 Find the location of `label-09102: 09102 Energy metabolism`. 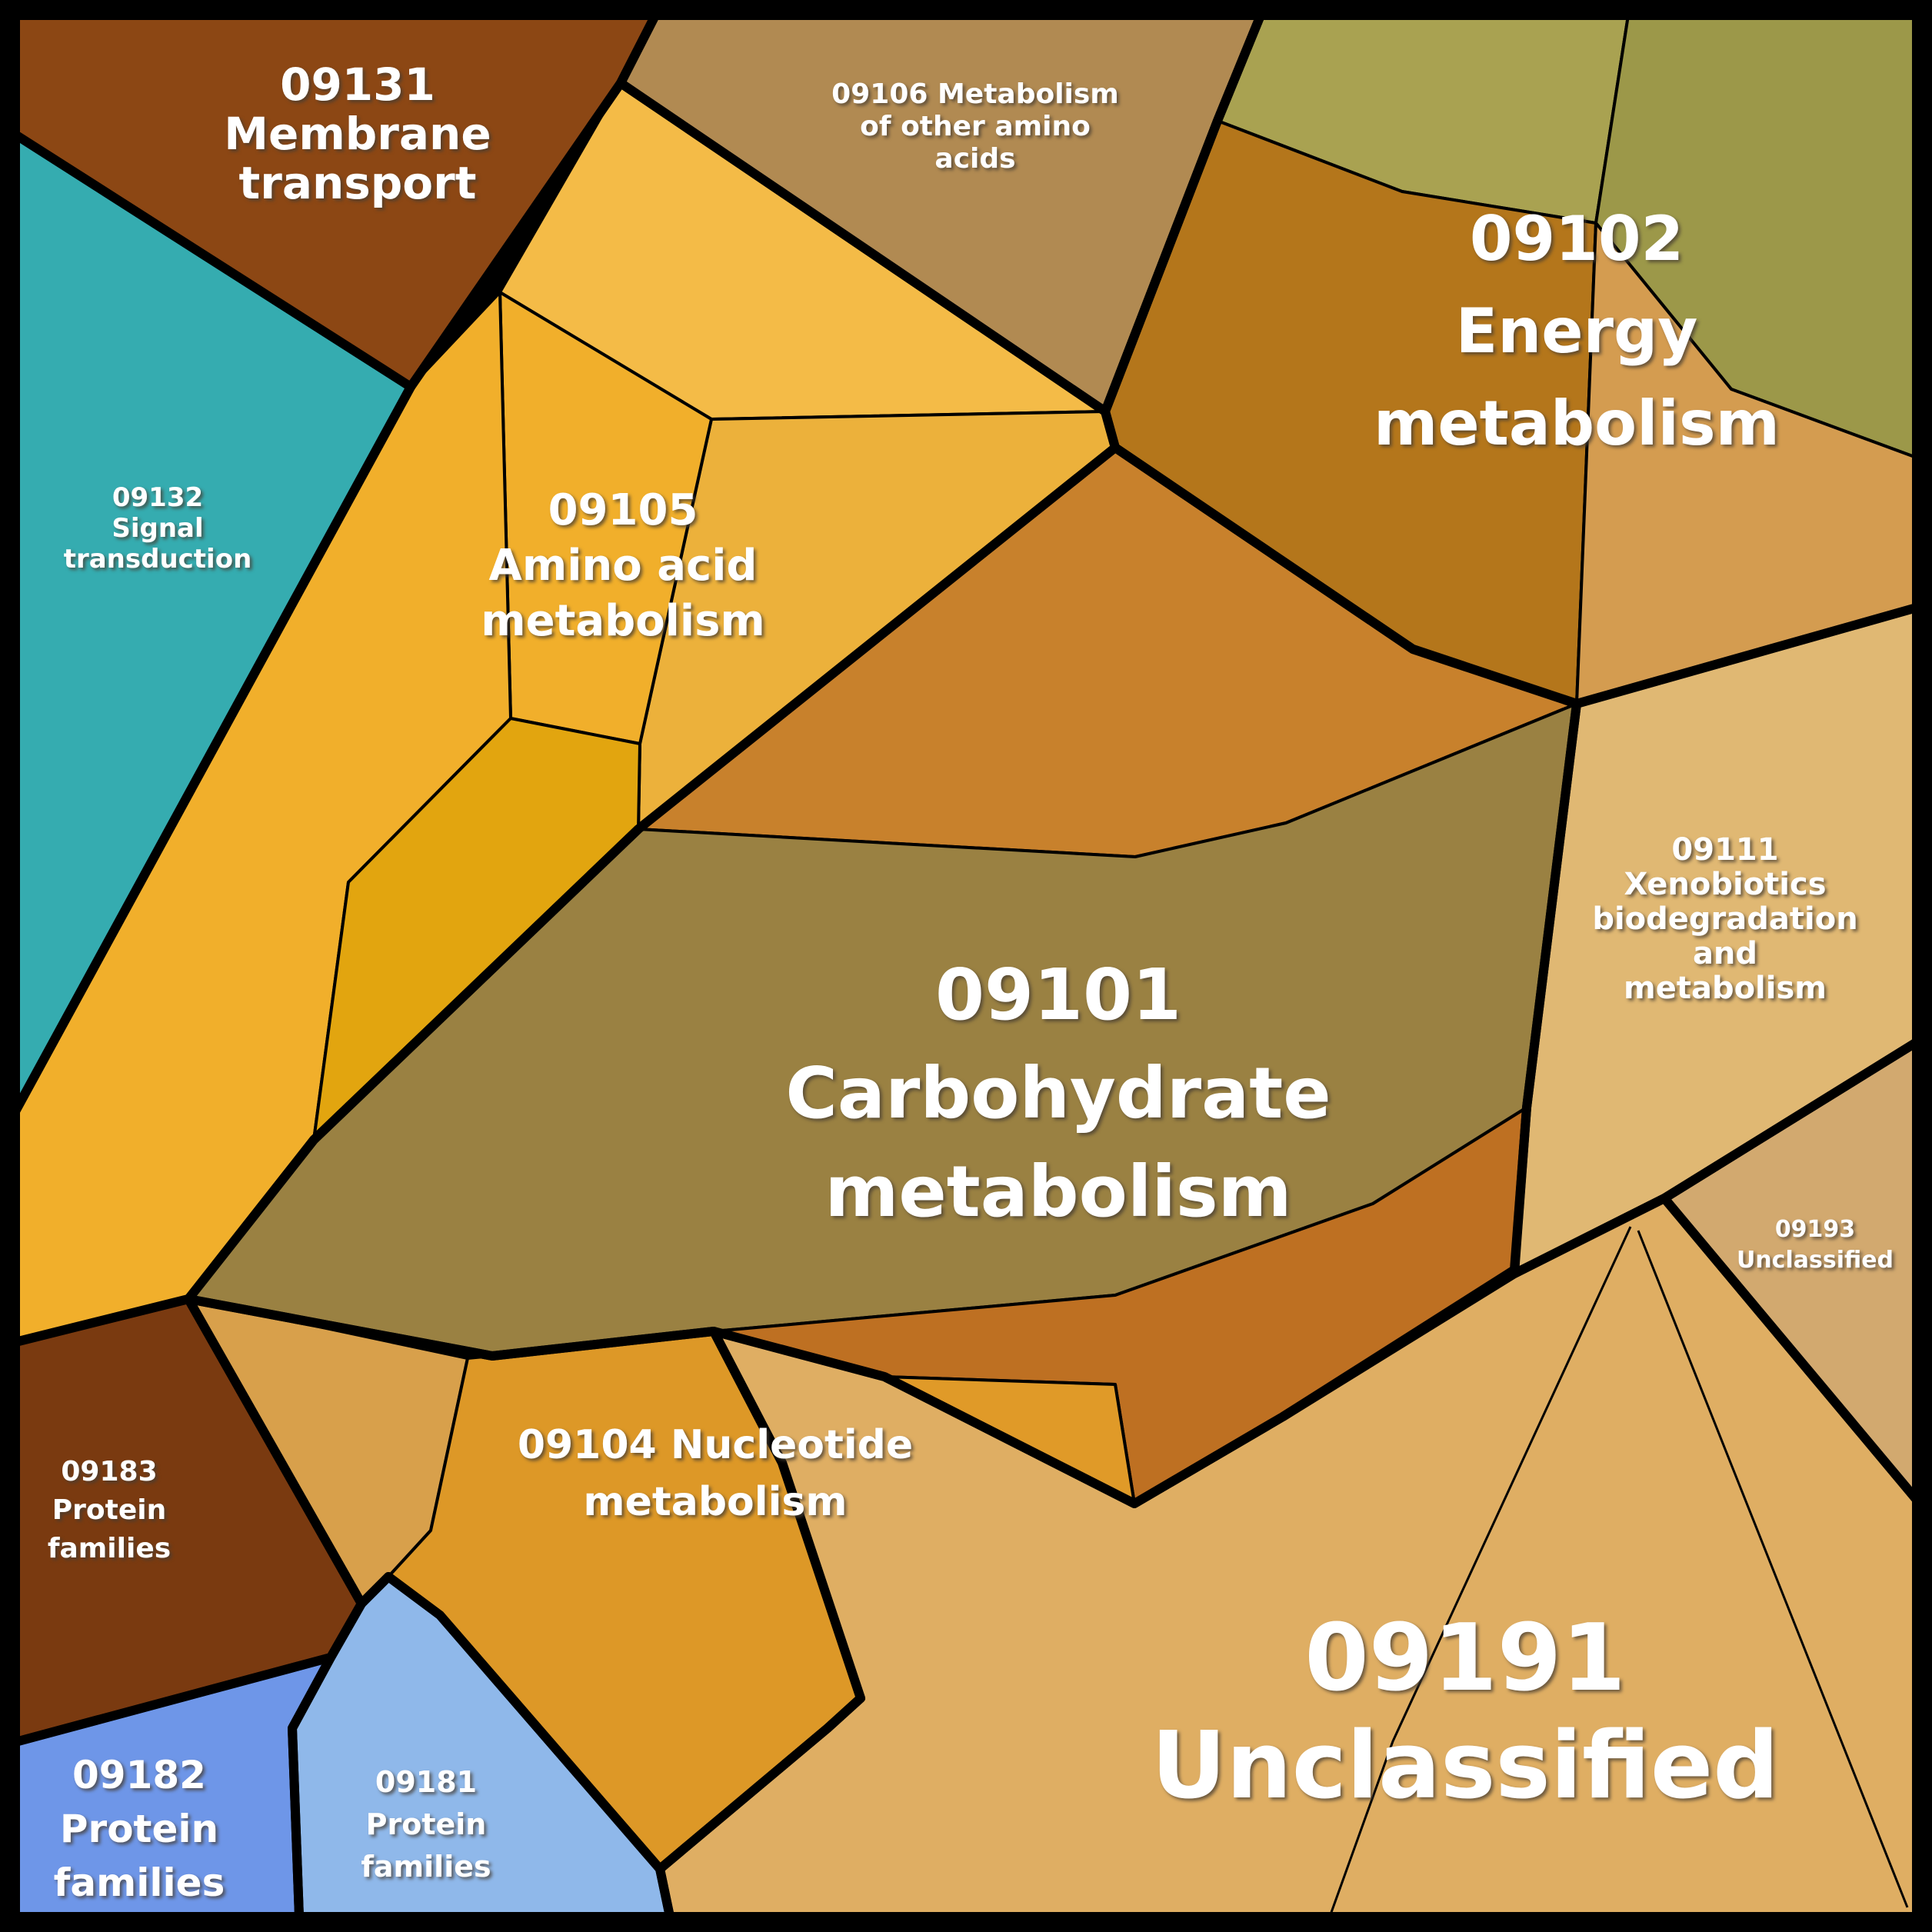

label-09102: 09102 Energy metabolism is located at coordinates (1577, 331).